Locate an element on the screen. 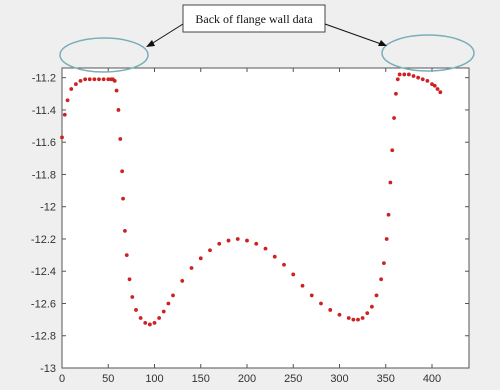 This screenshot has width=500, height=390. left-arrowhead is located at coordinates (150, 43).